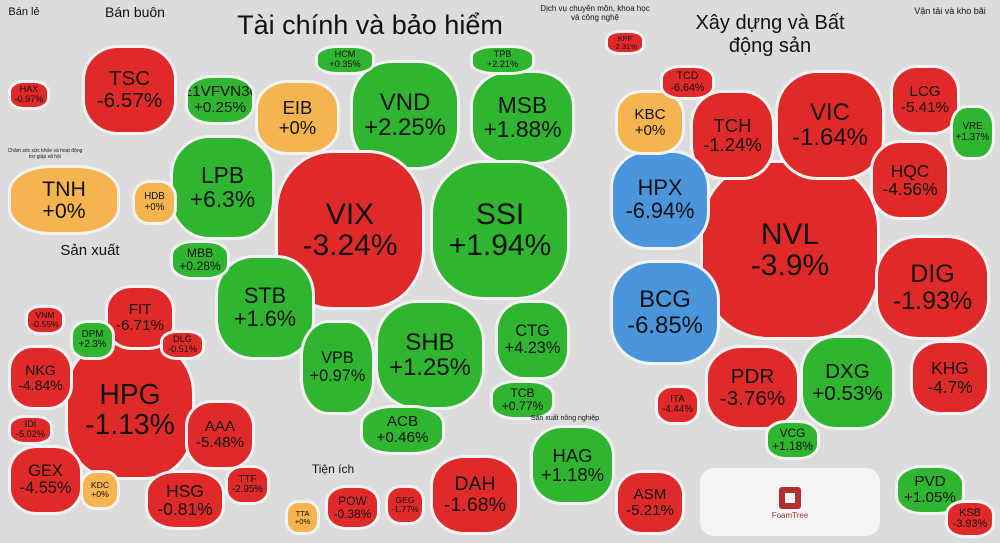  What do you see at coordinates (677, 409) in the screenshot?
I see `change: -4.44%` at bounding box center [677, 409].